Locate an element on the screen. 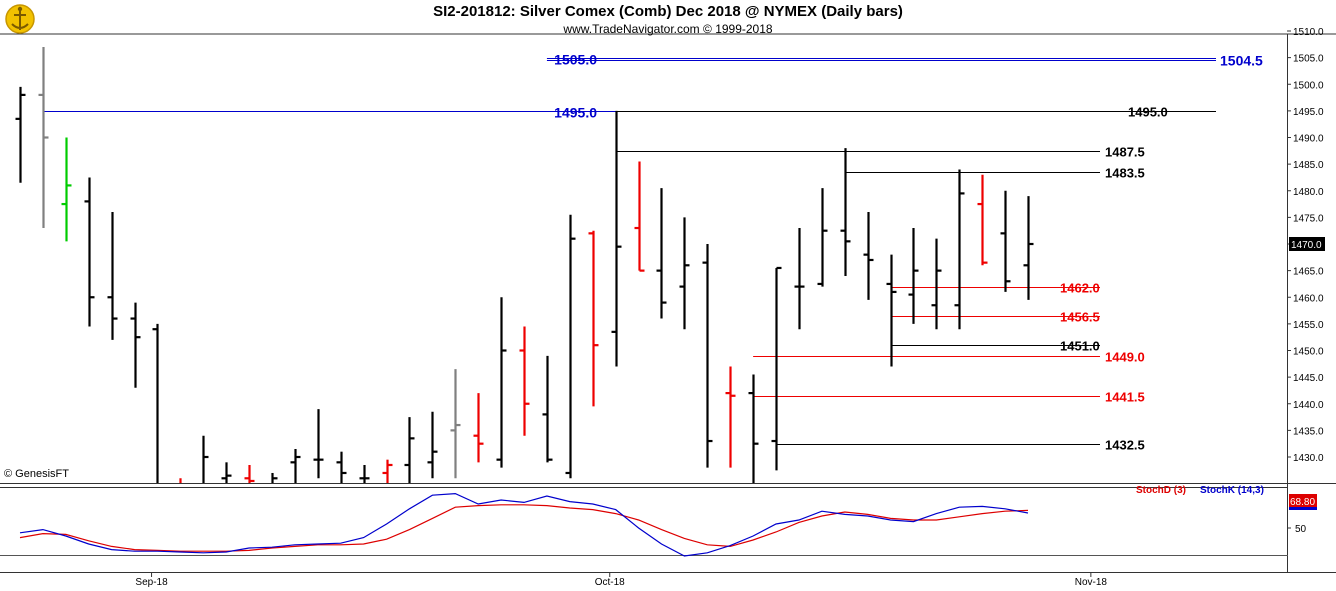 Image resolution: width=1336 pixels, height=591 pixels. y-axis-tick-label: 1485.0 is located at coordinates (1308, 165).